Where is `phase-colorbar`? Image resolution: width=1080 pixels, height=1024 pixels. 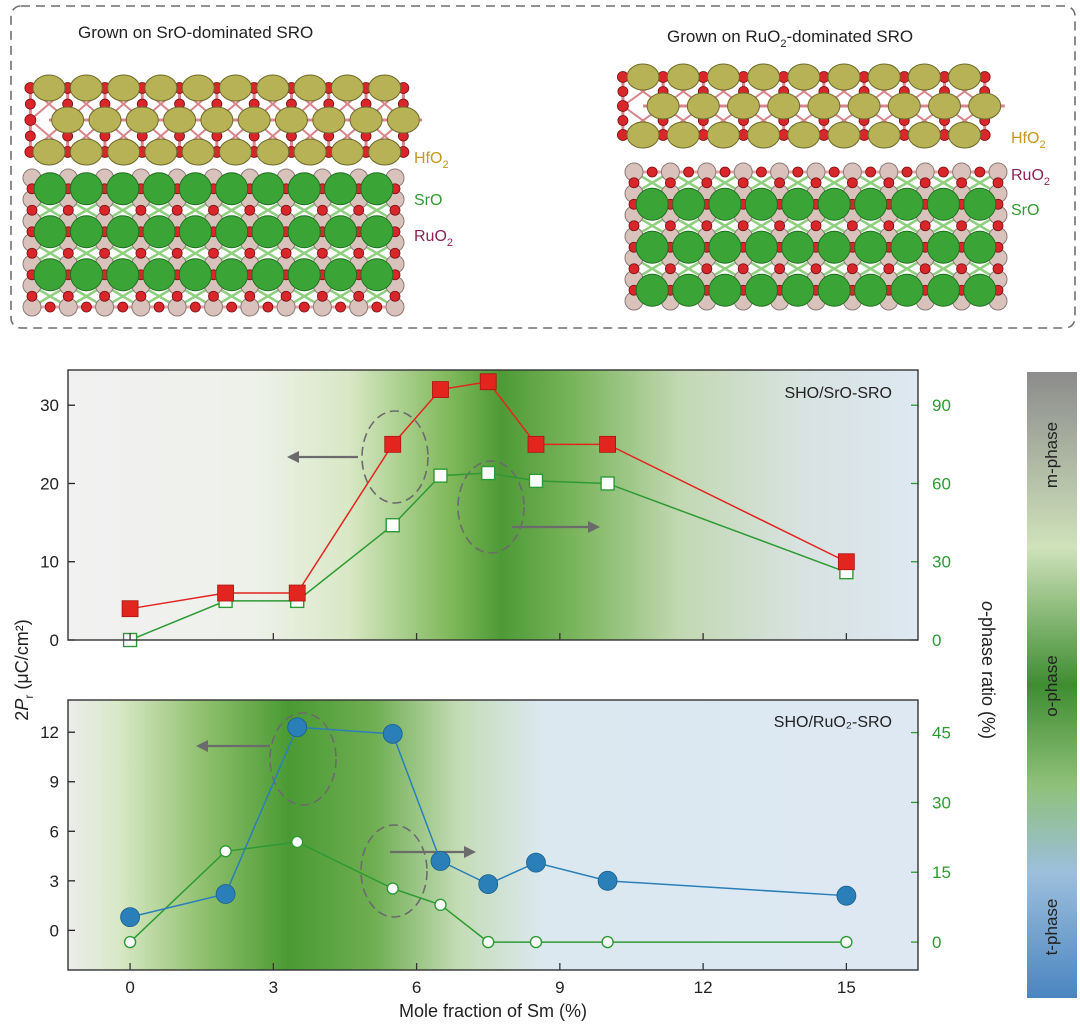
phase-colorbar is located at coordinates (1052, 685).